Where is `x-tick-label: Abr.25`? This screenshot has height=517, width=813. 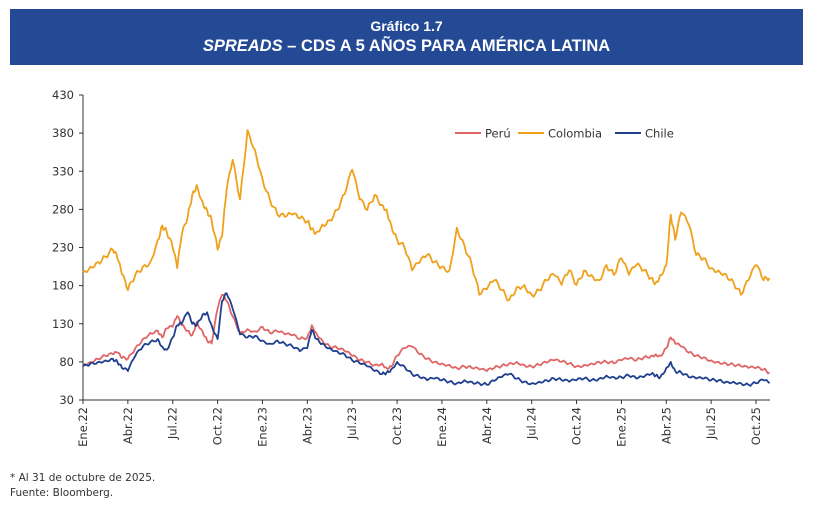
x-tick-label: Abr.25 is located at coordinates (666, 425).